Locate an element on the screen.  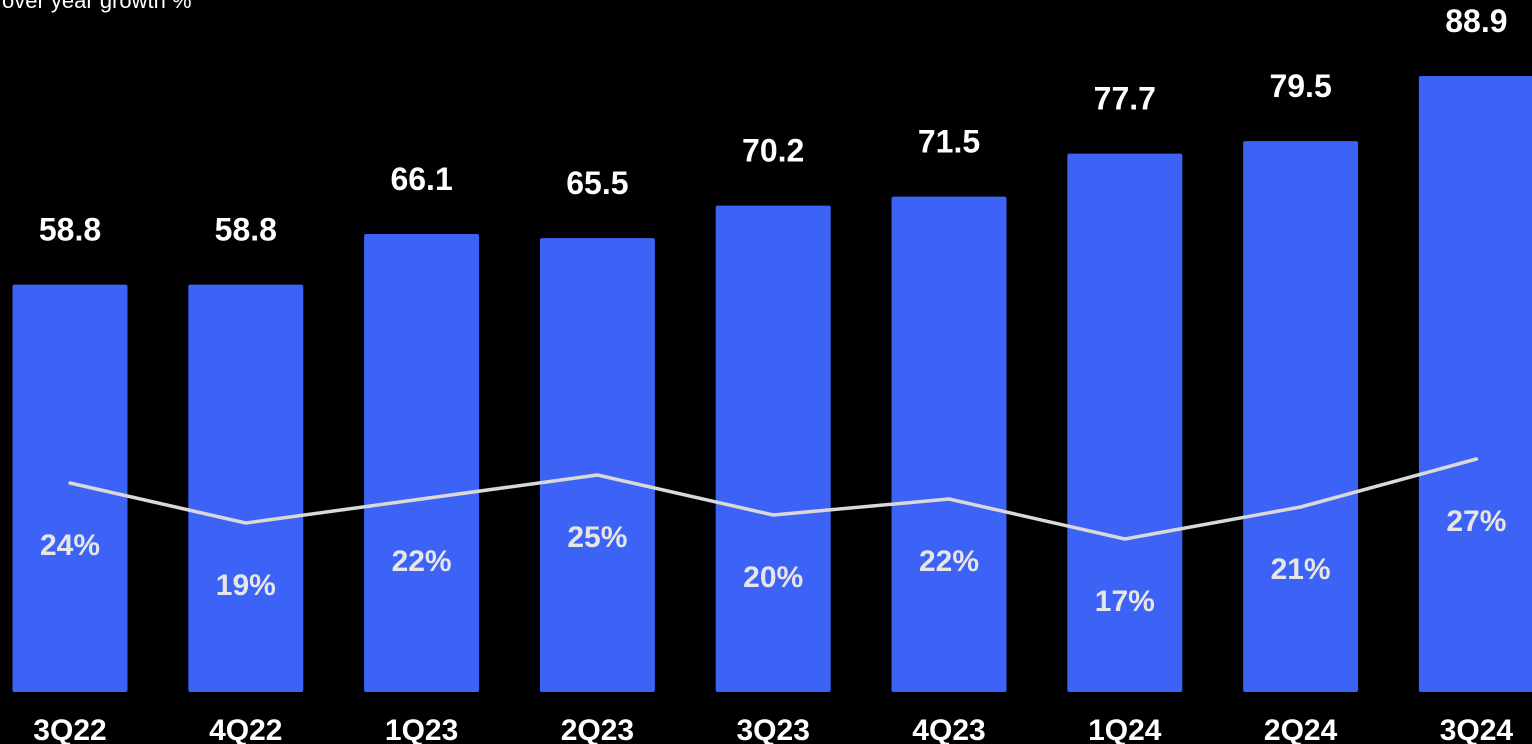
growth-line is located at coordinates (773, 499).